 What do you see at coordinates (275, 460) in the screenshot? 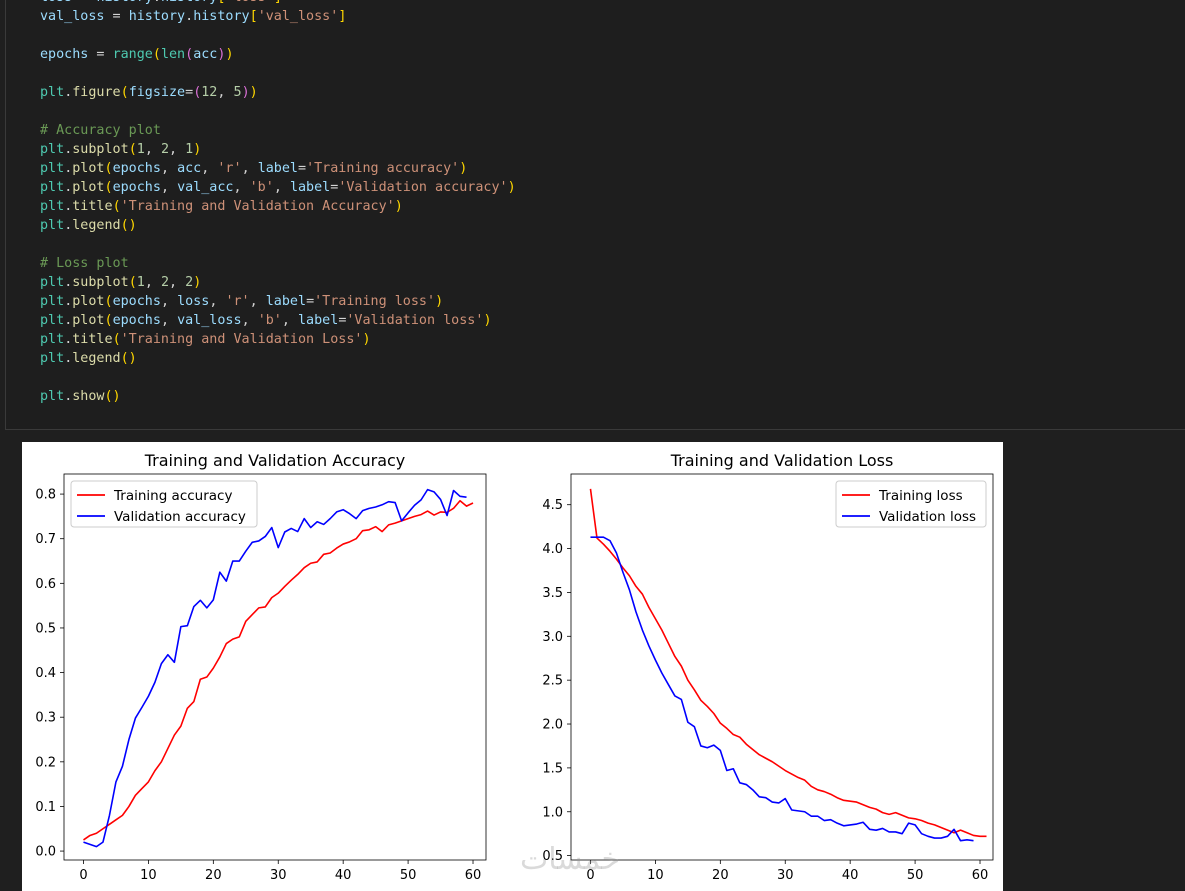
I see `chart-title: Training and Validation Accuracy` at bounding box center [275, 460].